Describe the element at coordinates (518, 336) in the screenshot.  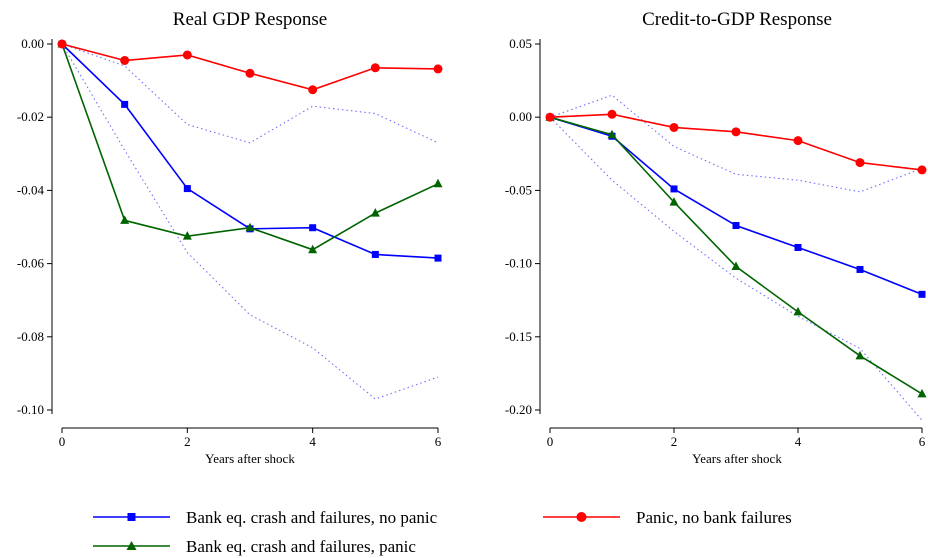
I see `y-tick-label: -0.15` at that location.